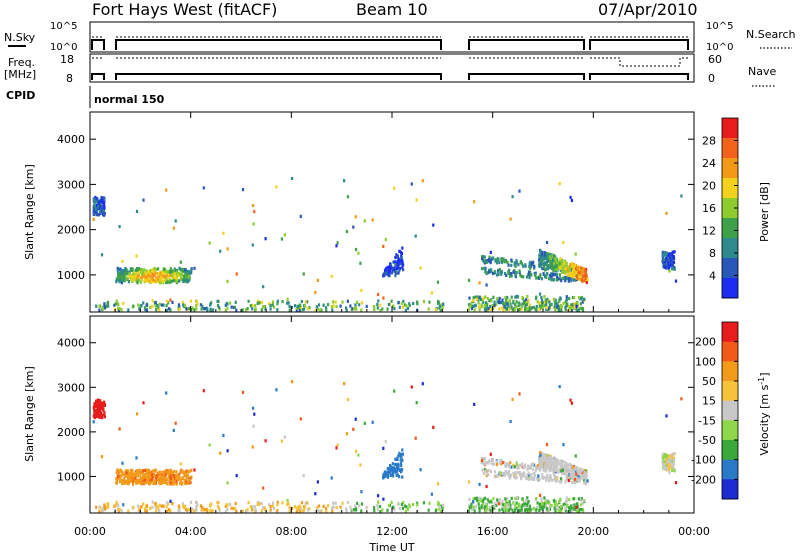 The width and height of the screenshot is (800, 558). What do you see at coordinates (67, 59) in the screenshot?
I see `freq-tick-top: 18` at bounding box center [67, 59].